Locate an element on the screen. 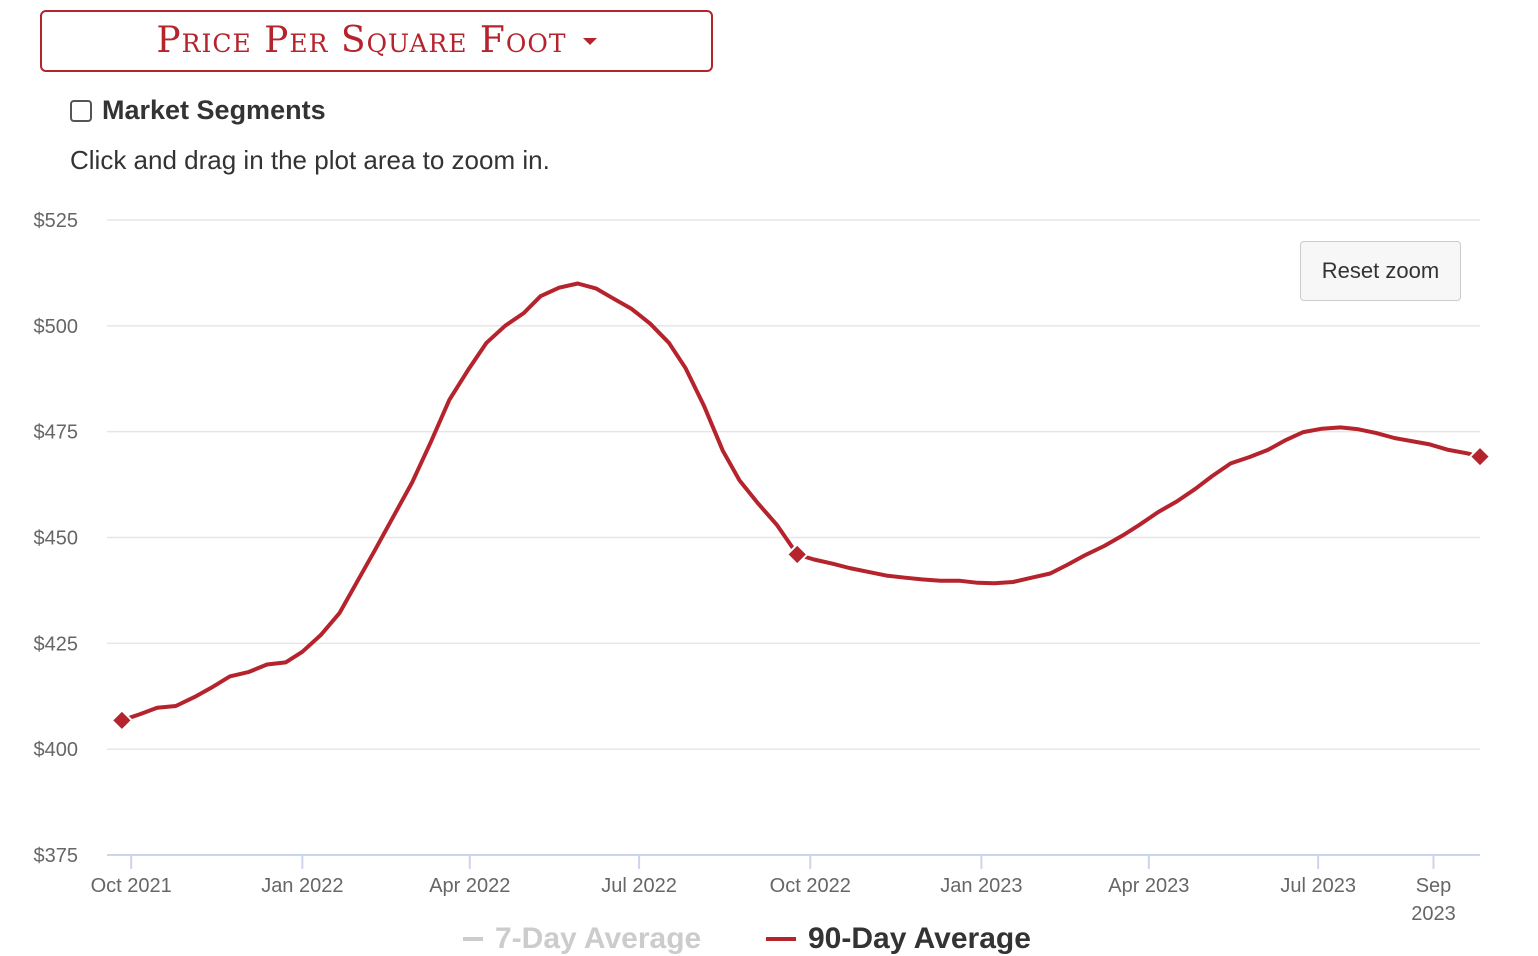  x-tick-label: Apr 2023 is located at coordinates (1148, 886).